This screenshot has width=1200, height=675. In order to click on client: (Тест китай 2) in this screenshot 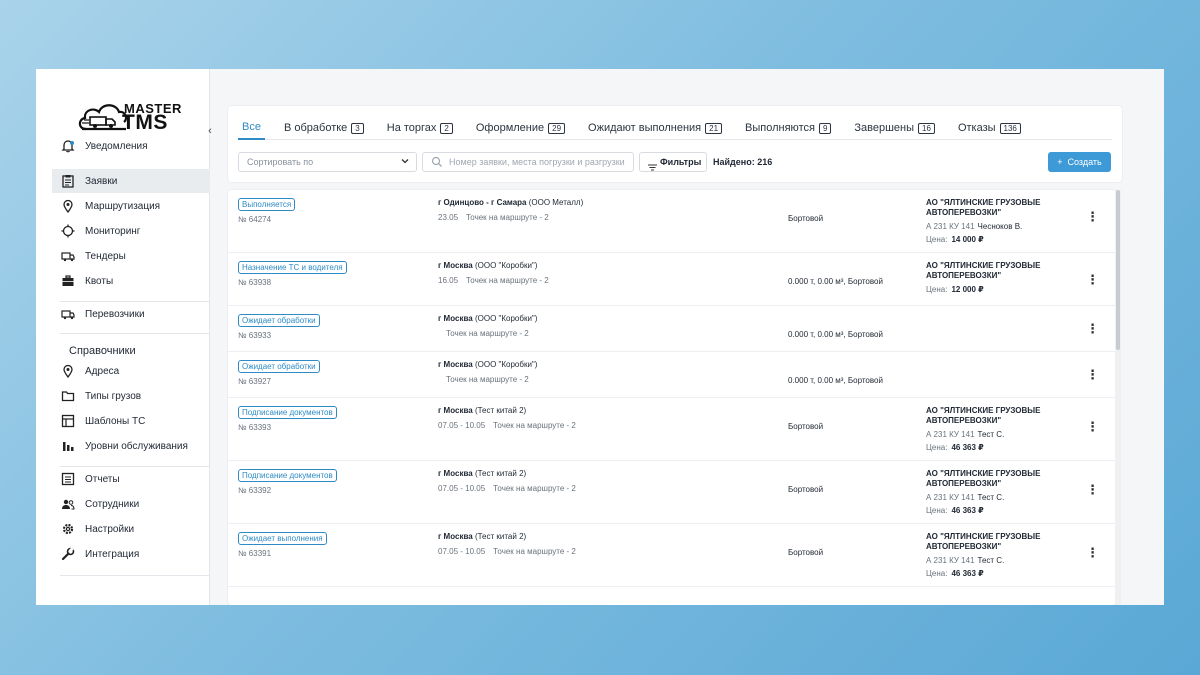, I will do `click(500, 410)`.